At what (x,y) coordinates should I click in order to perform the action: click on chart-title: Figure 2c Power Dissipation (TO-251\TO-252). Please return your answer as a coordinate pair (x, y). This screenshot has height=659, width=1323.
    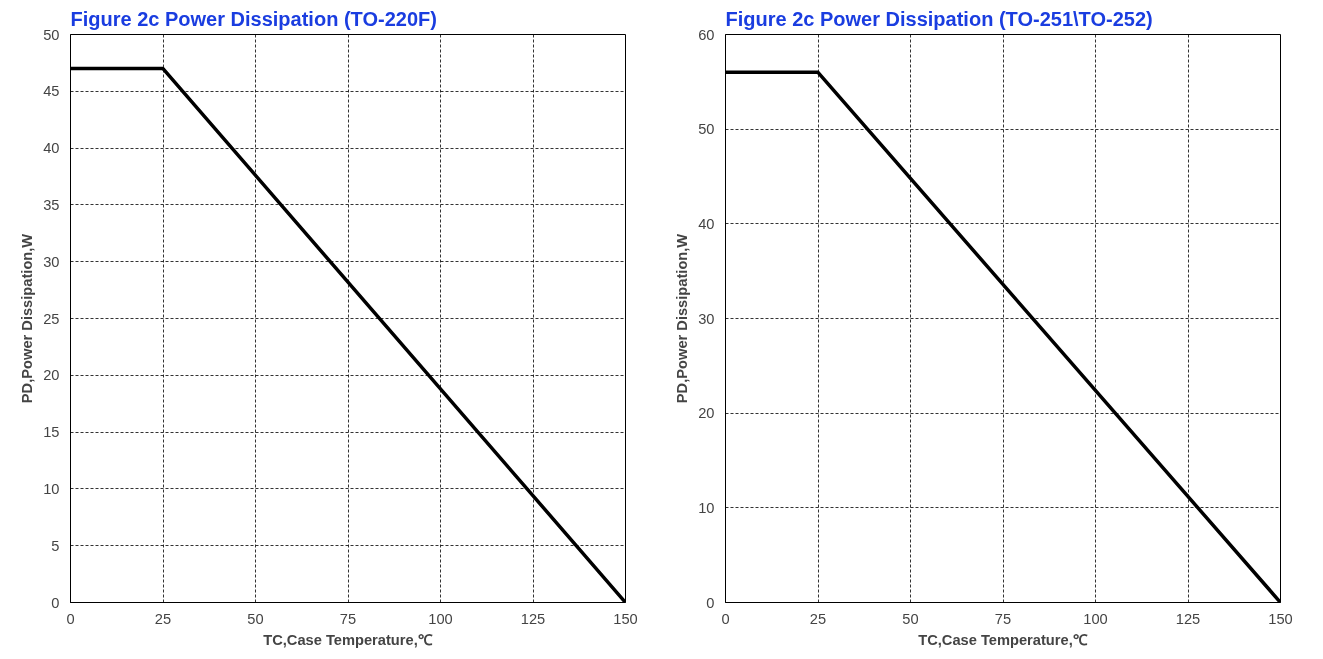
    Looking at the image, I should click on (939, 18).